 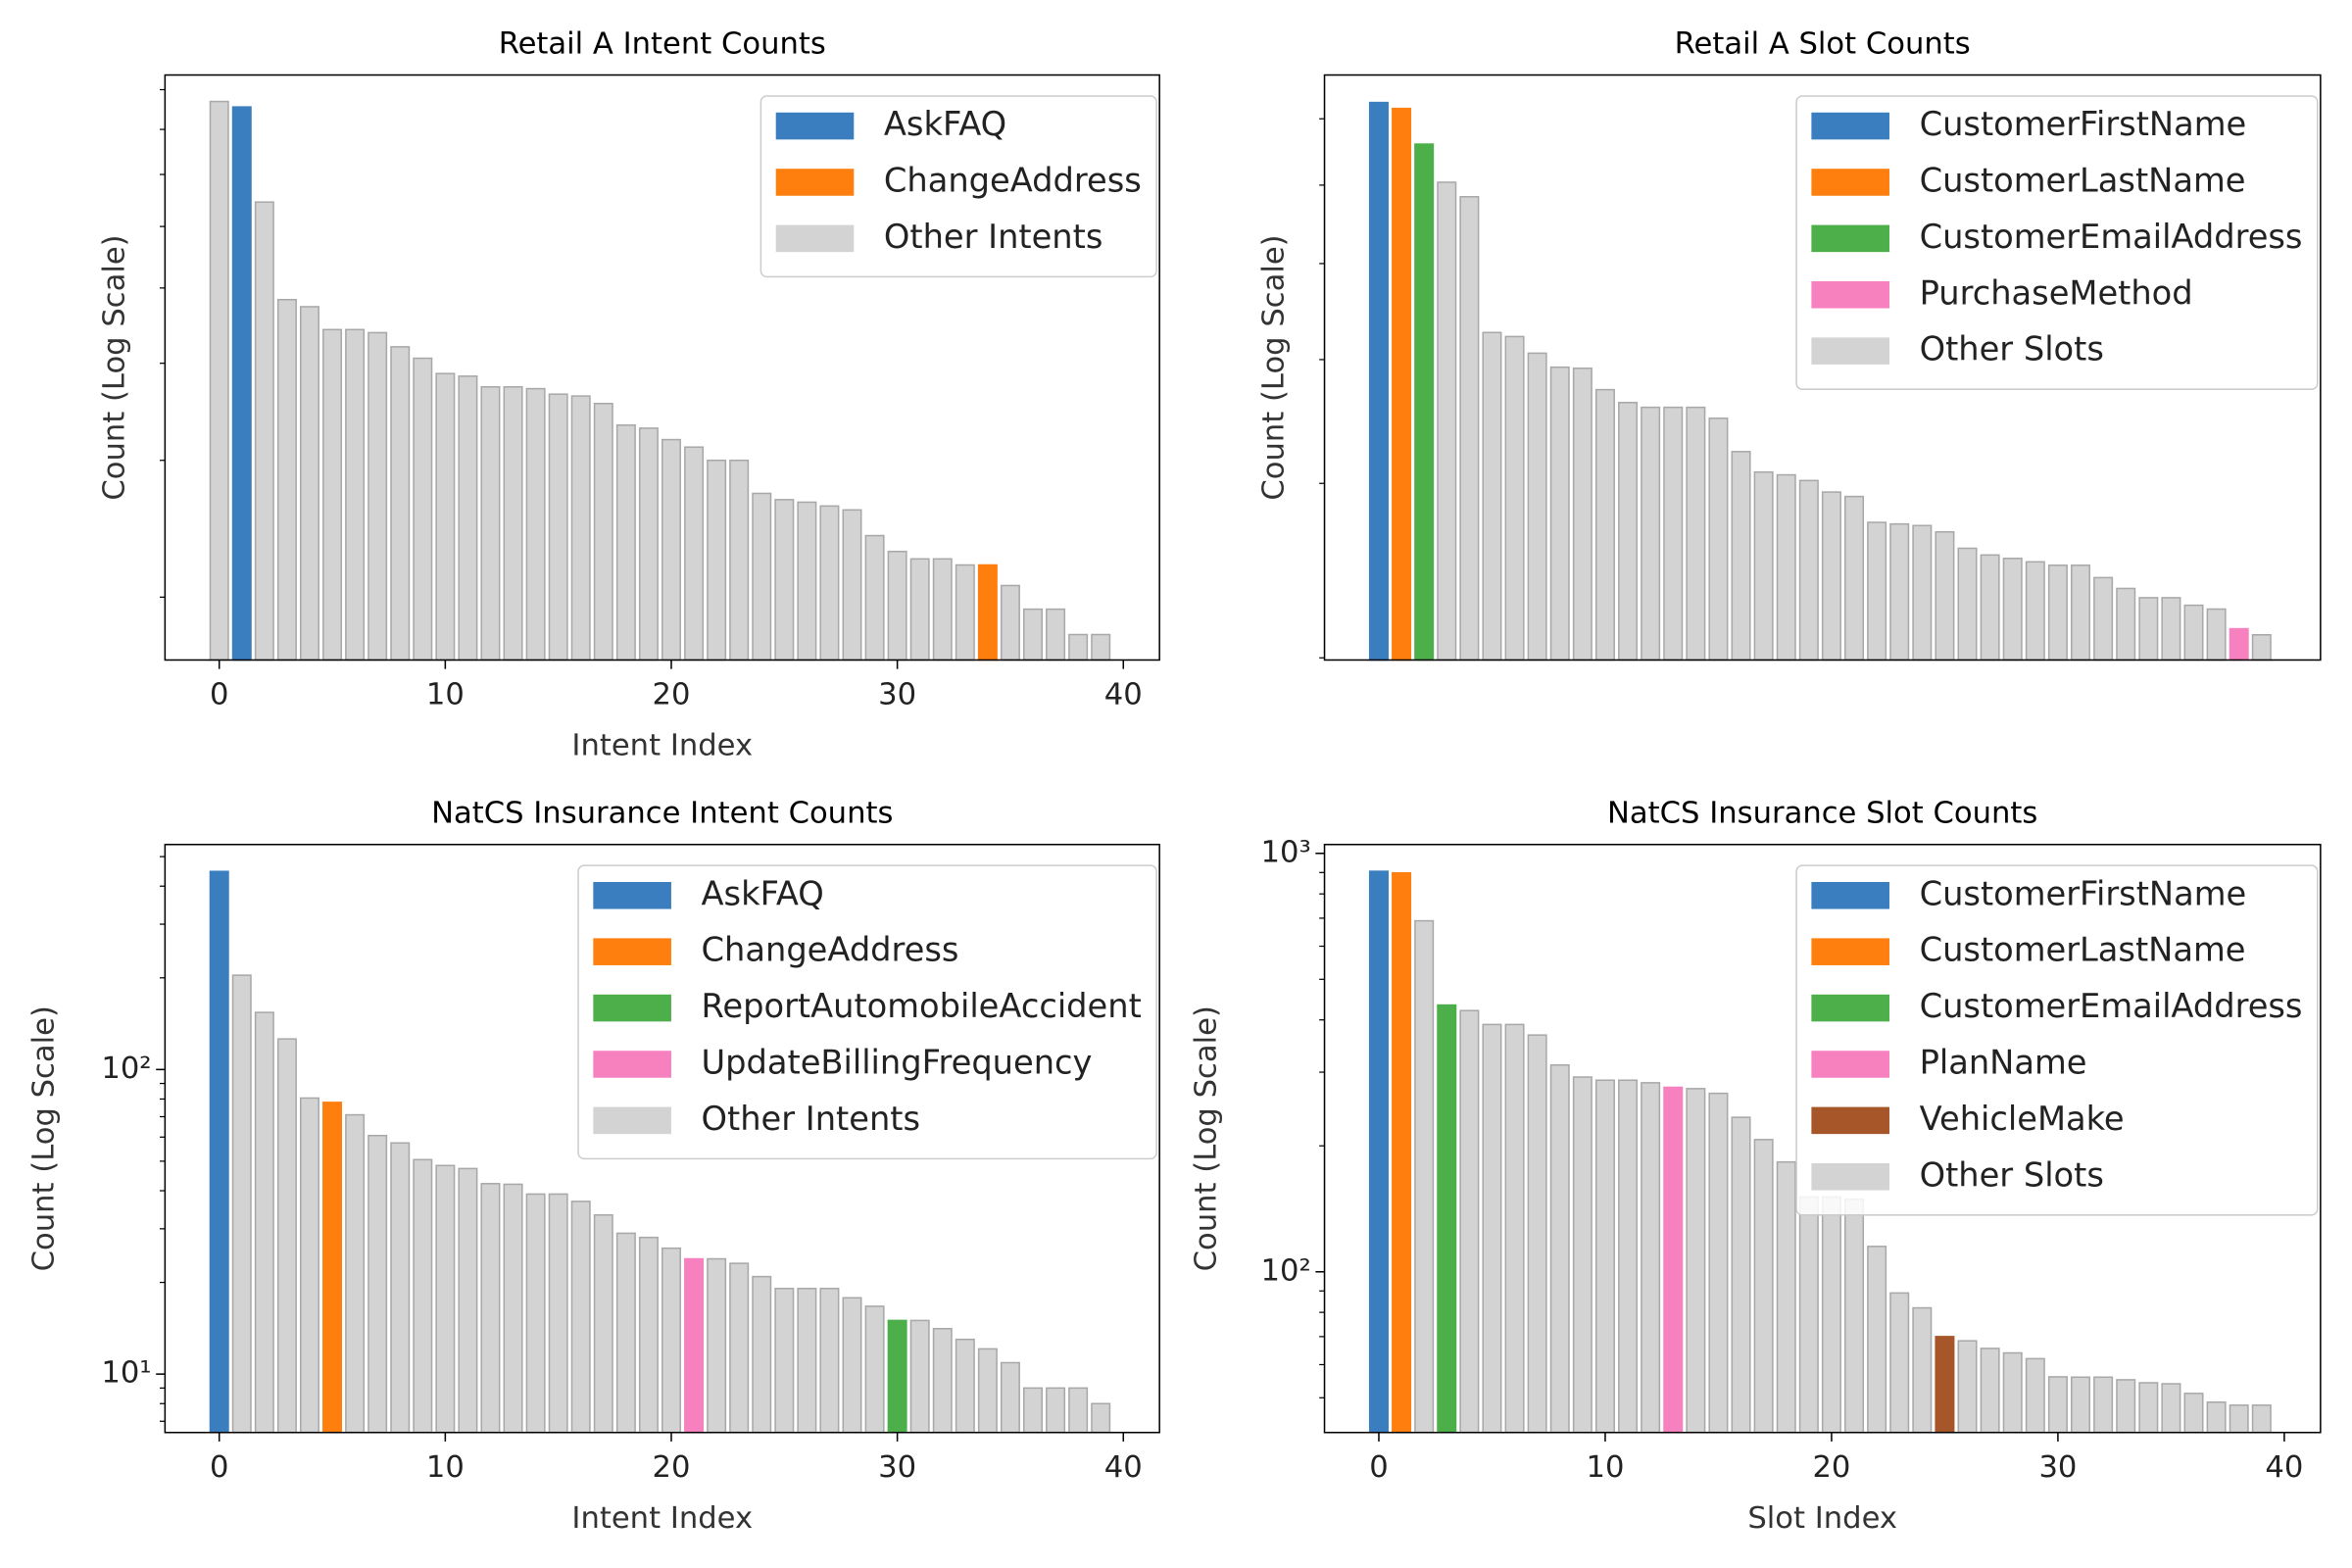 What do you see at coordinates (2022, 1119) in the screenshot?
I see `legend-label: VehicleMake` at bounding box center [2022, 1119].